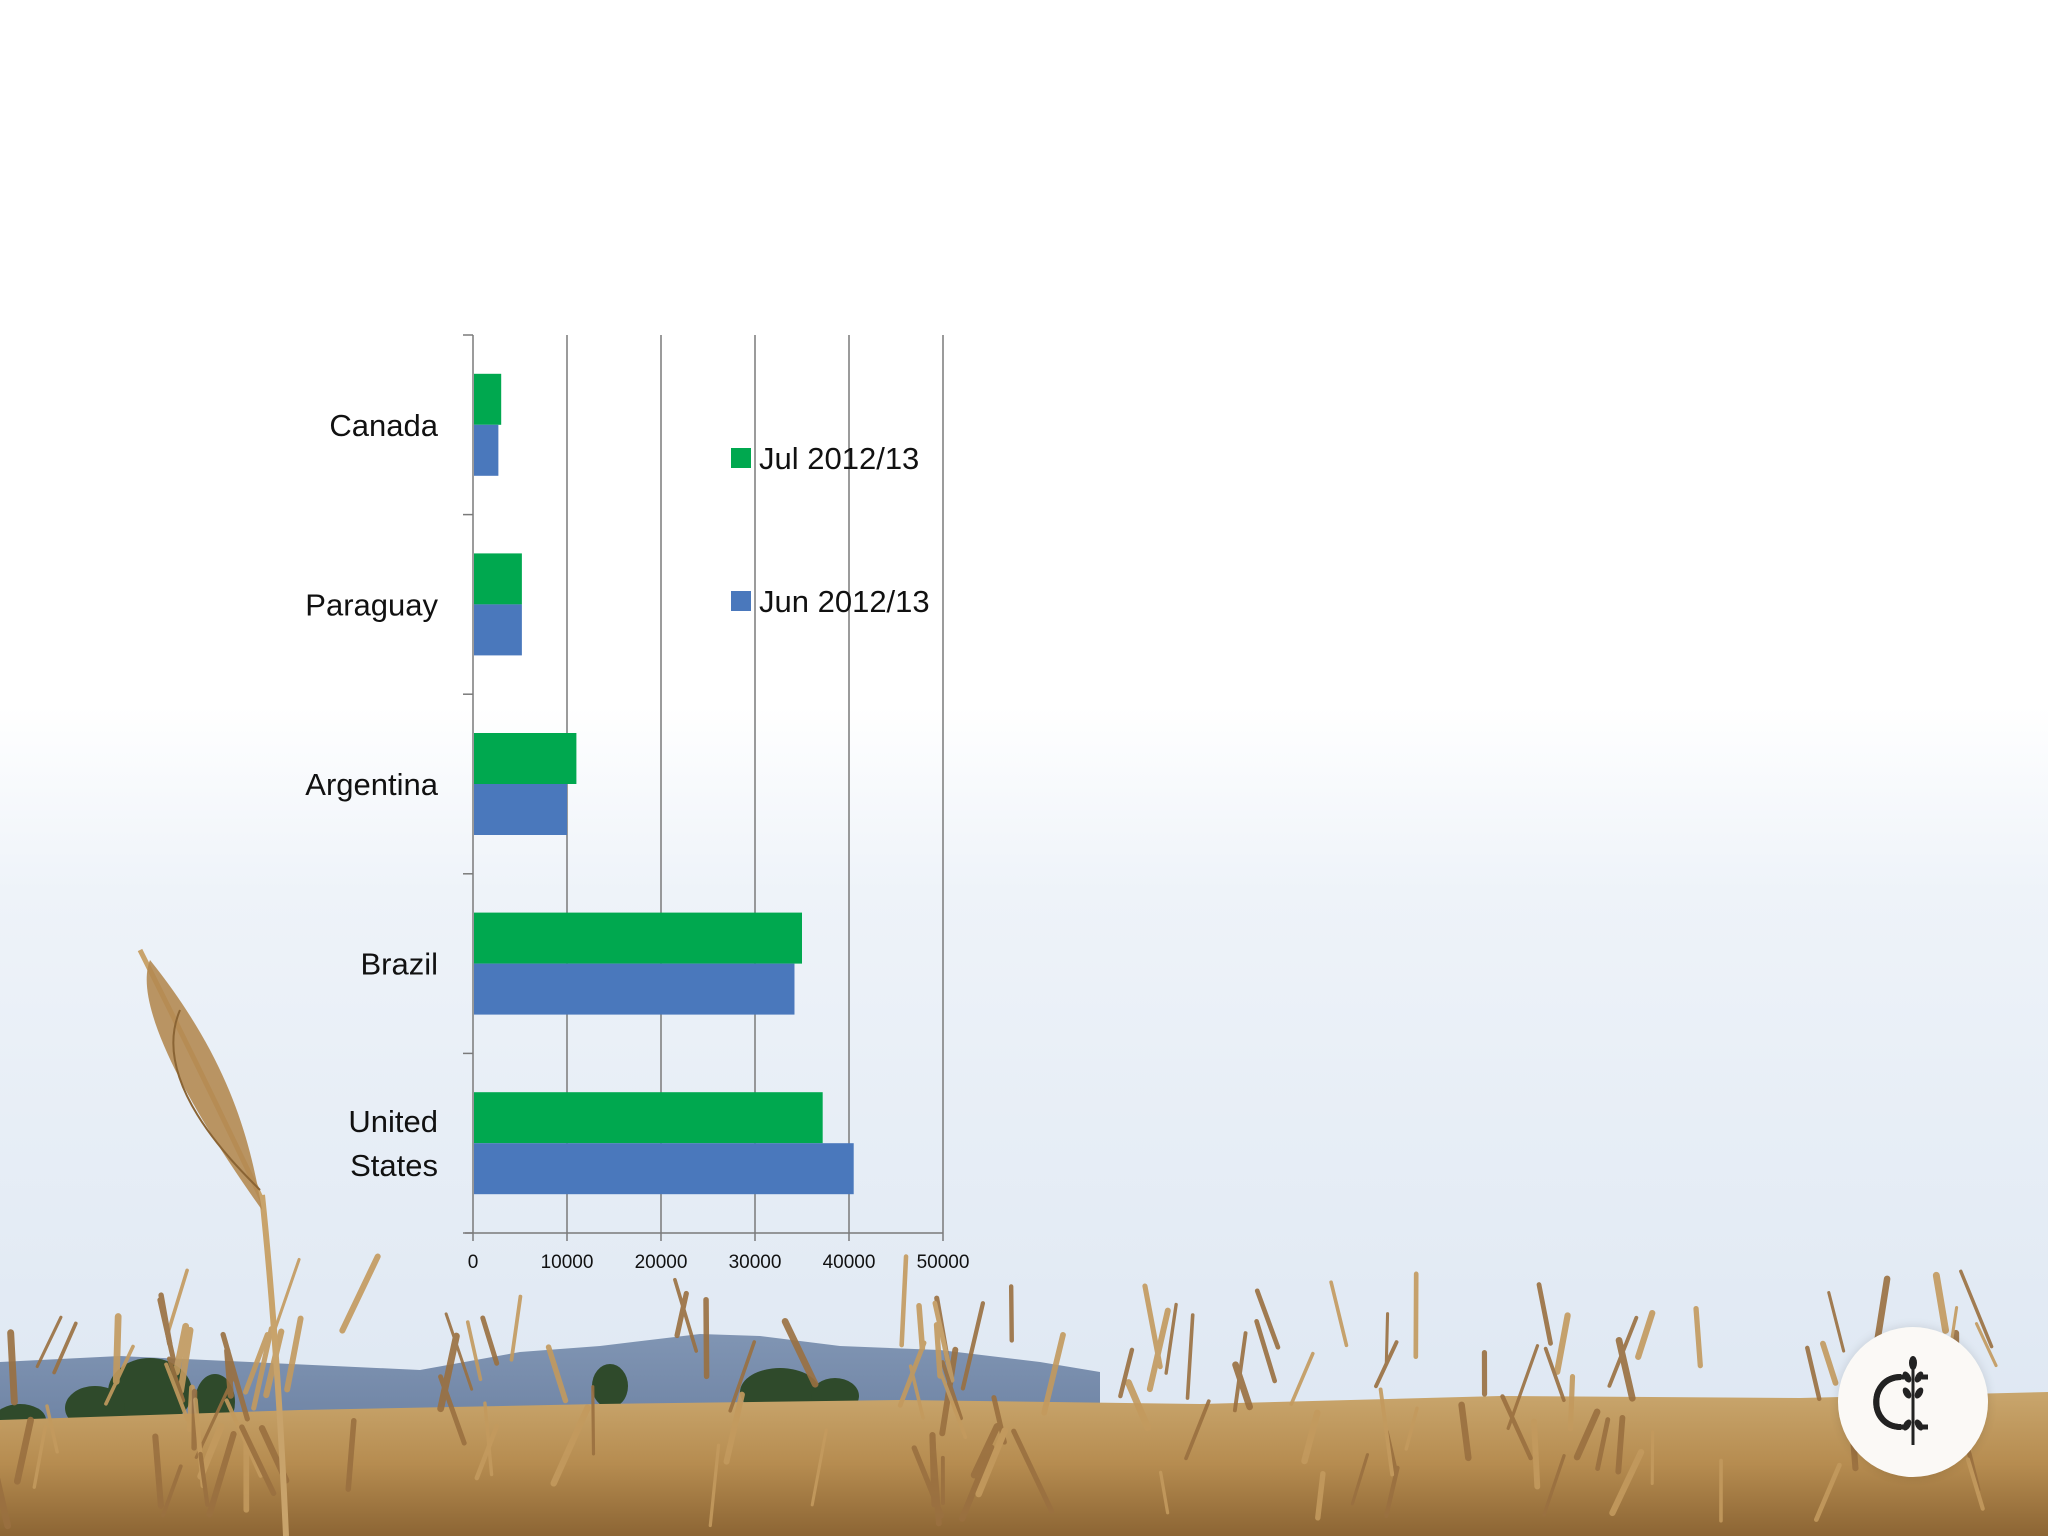 The width and height of the screenshot is (2048, 1536). I want to click on x-tick-label: 20000, so click(661, 1262).